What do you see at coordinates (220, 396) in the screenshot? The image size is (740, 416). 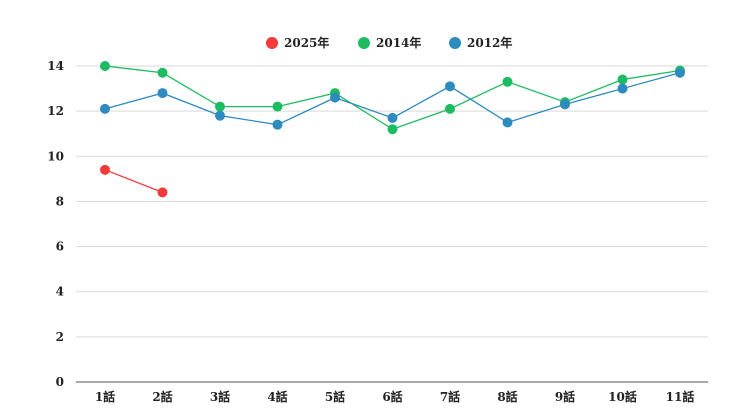 I see `x-tick-label: 3話` at bounding box center [220, 396].